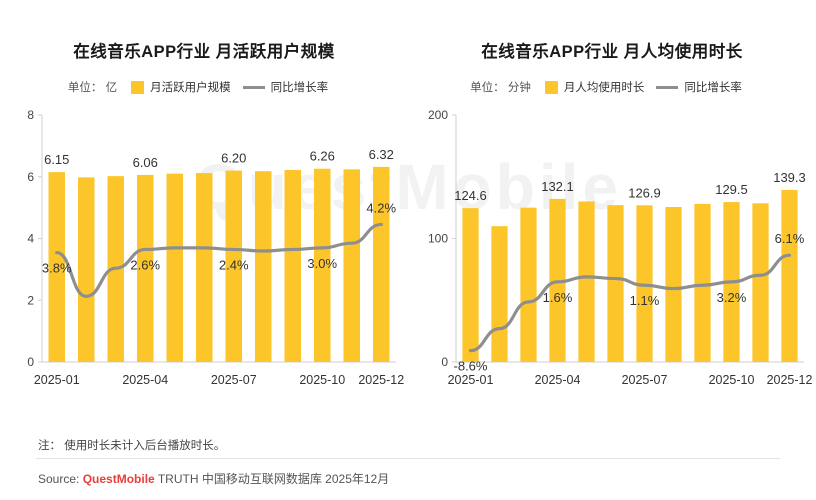 This screenshot has width=816, height=500. I want to click on svg-text: 129.5, so click(731, 189).